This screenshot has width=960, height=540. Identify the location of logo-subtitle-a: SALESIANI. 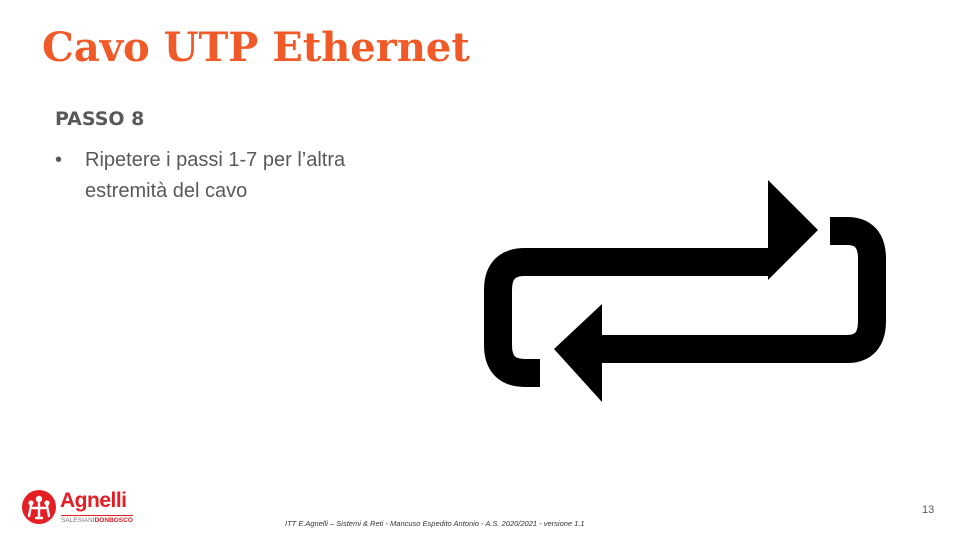
(78, 520).